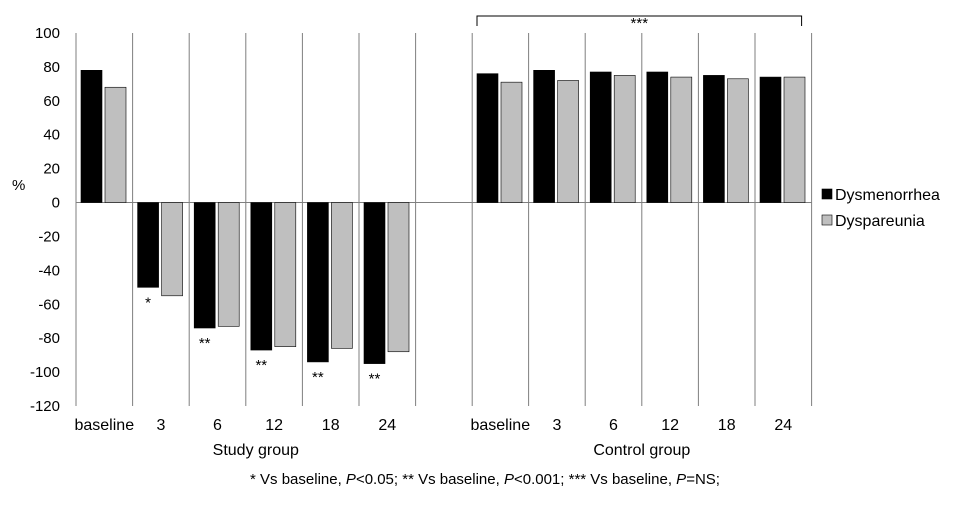  Describe the element at coordinates (49, 304) in the screenshot. I see `y-tick-label: -60` at that location.